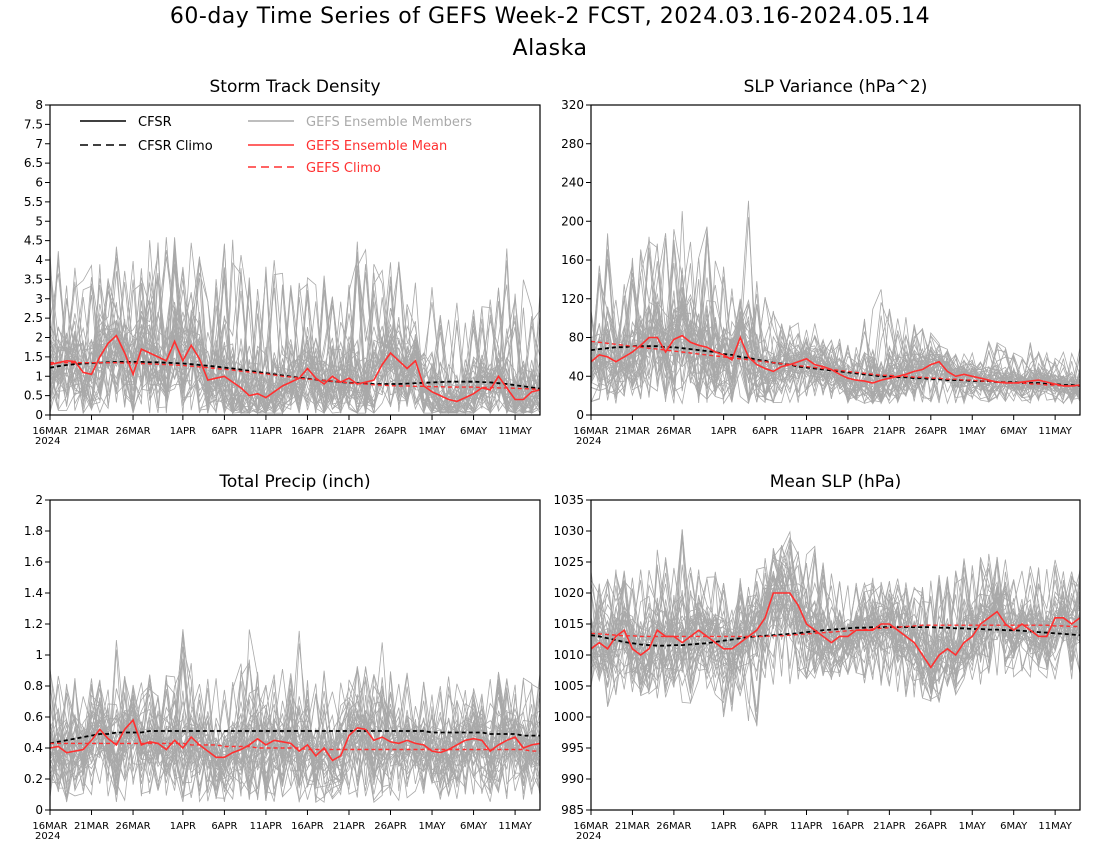  I want to click on slp-variance-ytick-label: 200, so click(572, 221).